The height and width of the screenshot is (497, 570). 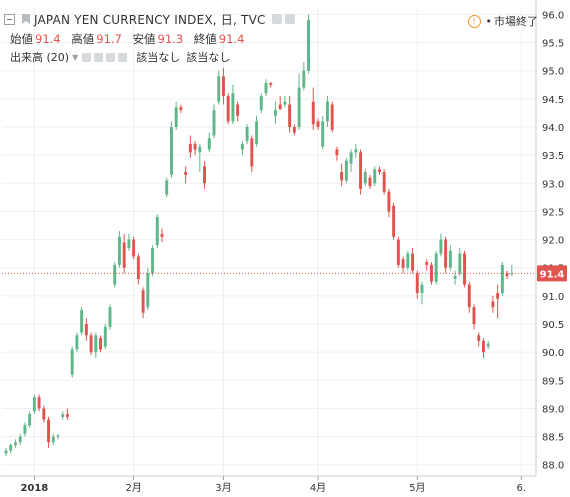 What do you see at coordinates (516, 21) in the screenshot?
I see `market-status-text: 市場終了` at bounding box center [516, 21].